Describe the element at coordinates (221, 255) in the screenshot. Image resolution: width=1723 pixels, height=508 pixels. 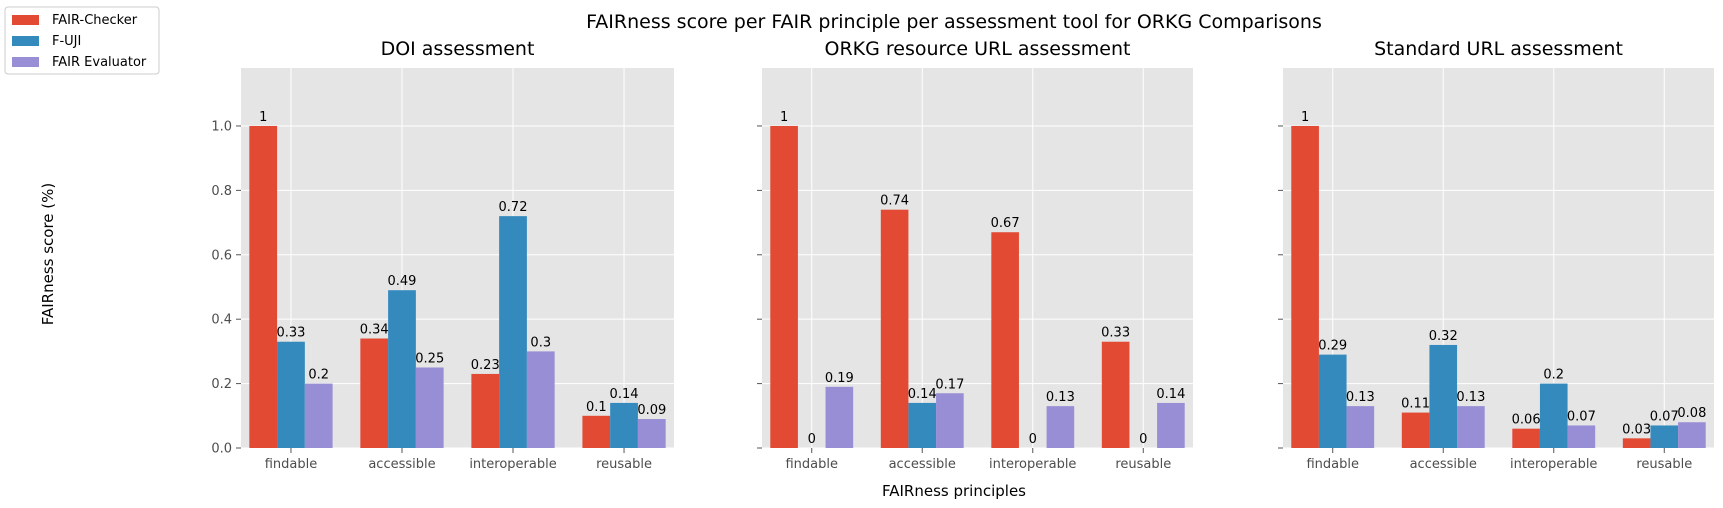
I see `y-tick-label: 0.6` at that location.